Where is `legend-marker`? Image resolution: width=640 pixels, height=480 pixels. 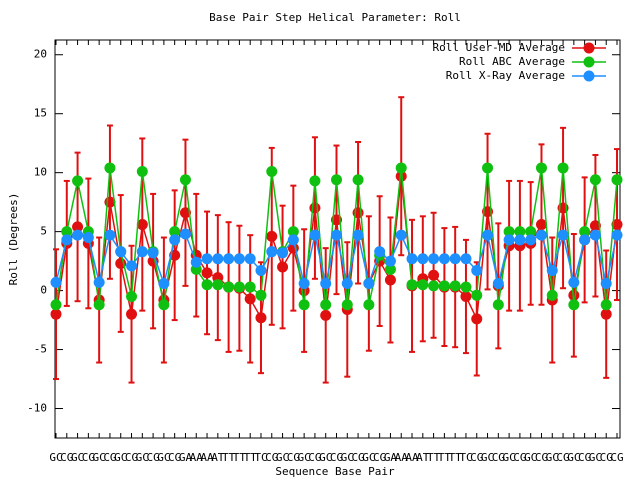
legend-marker is located at coordinates (589, 62).